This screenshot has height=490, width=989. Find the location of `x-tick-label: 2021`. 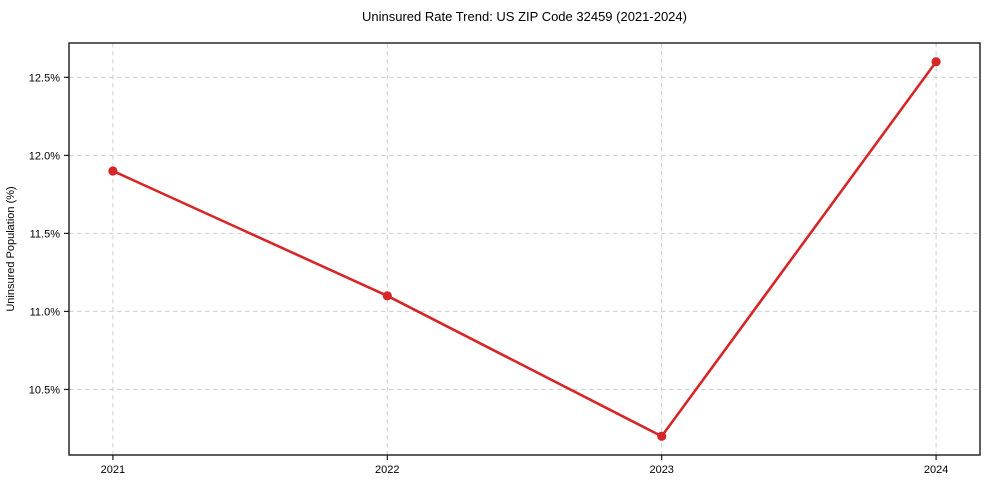

x-tick-label: 2021 is located at coordinates (113, 470).